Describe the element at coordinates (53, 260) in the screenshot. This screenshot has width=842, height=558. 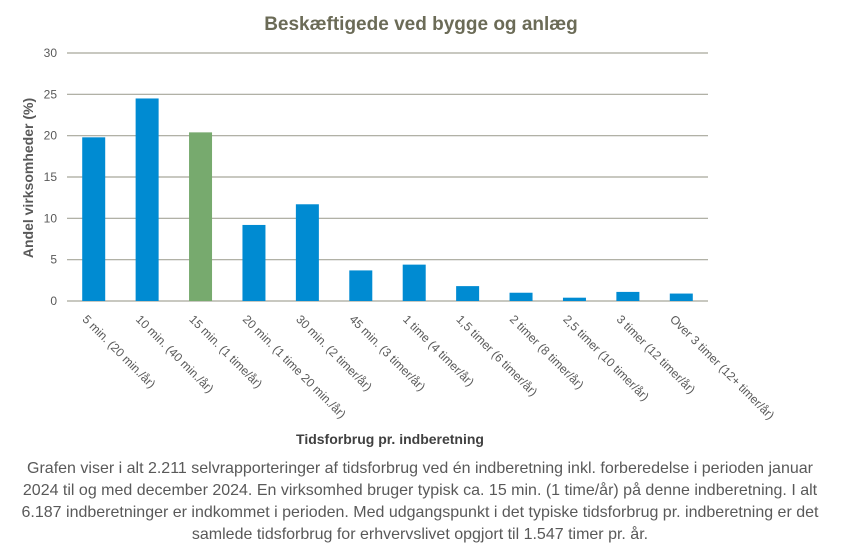
I see `y-tick-label: 5` at that location.